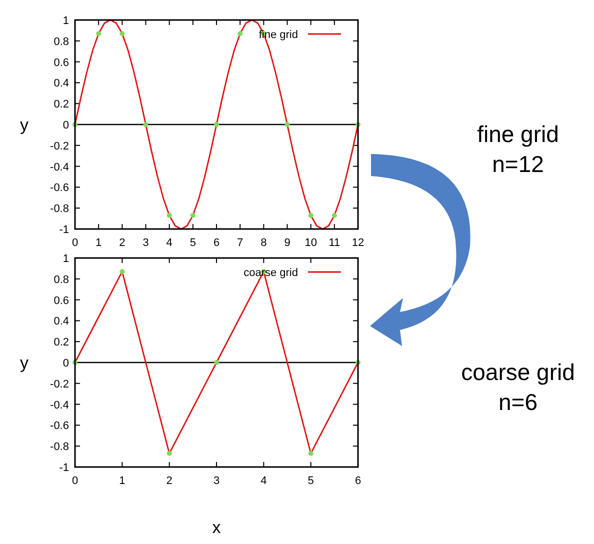 Image resolution: width=594 pixels, height=544 pixels. What do you see at coordinates (287, 243) in the screenshot?
I see `x-tick-label: 9` at bounding box center [287, 243].